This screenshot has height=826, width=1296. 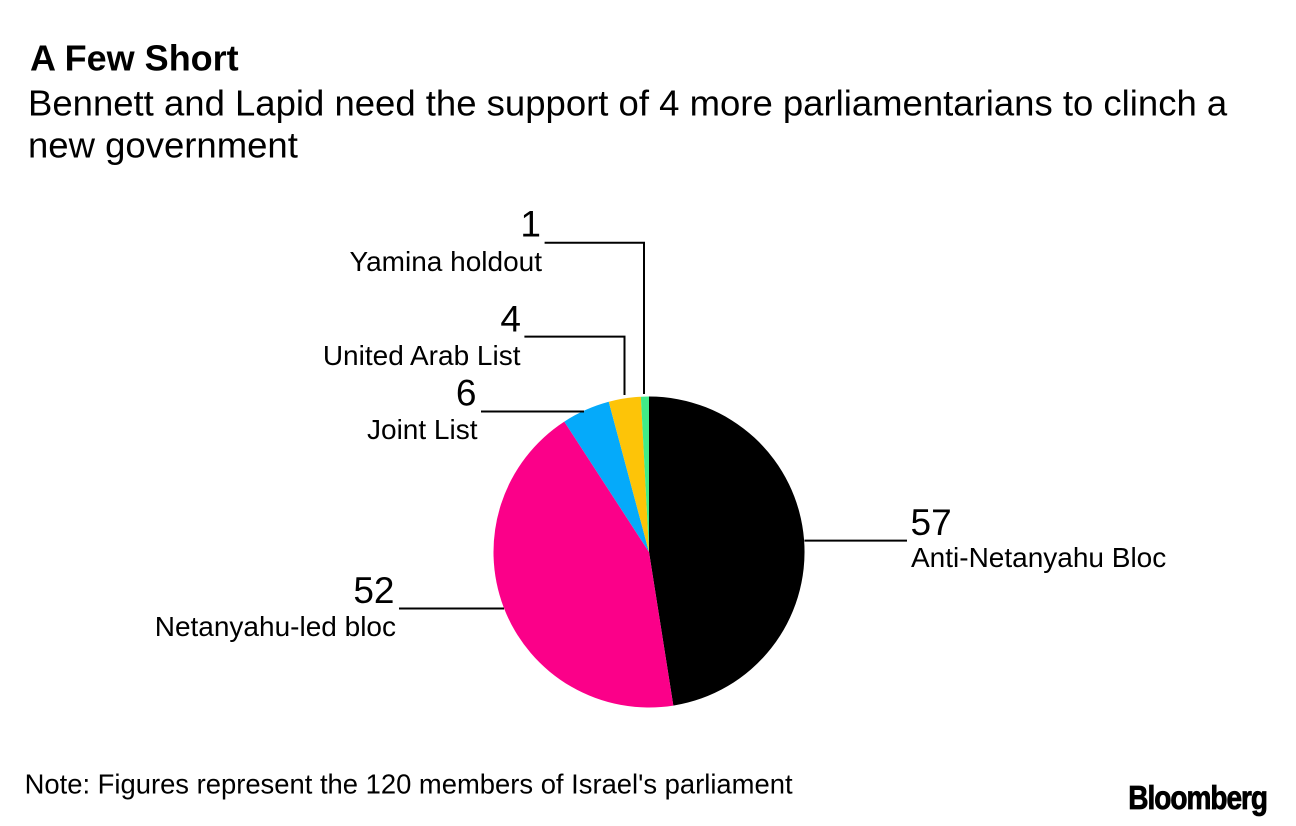 I want to click on svg-text: Bloomberg, so click(x=1197, y=798).